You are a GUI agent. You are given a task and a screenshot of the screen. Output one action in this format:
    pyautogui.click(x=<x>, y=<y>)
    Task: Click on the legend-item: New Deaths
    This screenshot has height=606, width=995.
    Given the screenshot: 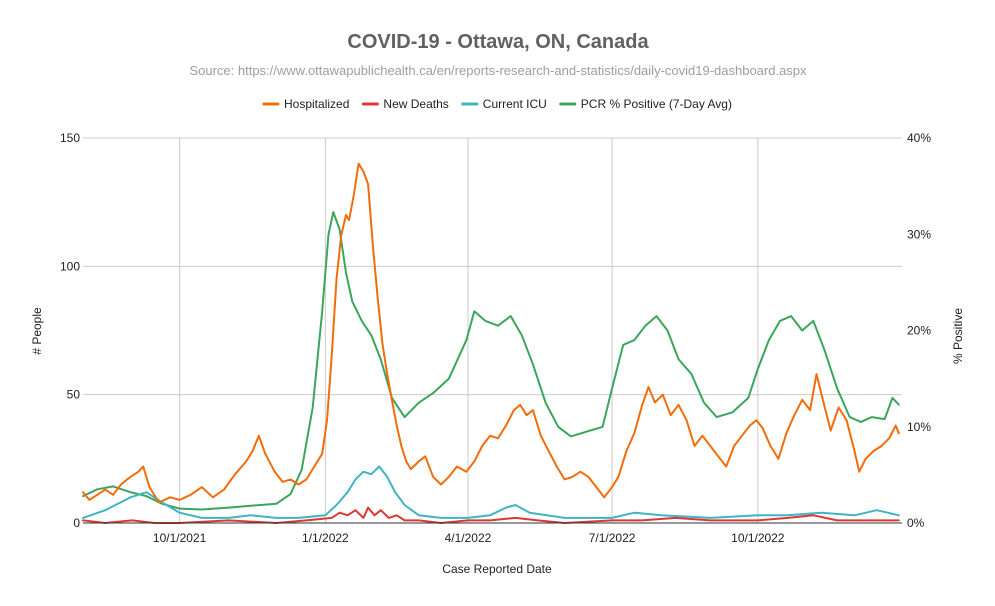 What is the action you would take?
    pyautogui.click(x=405, y=104)
    